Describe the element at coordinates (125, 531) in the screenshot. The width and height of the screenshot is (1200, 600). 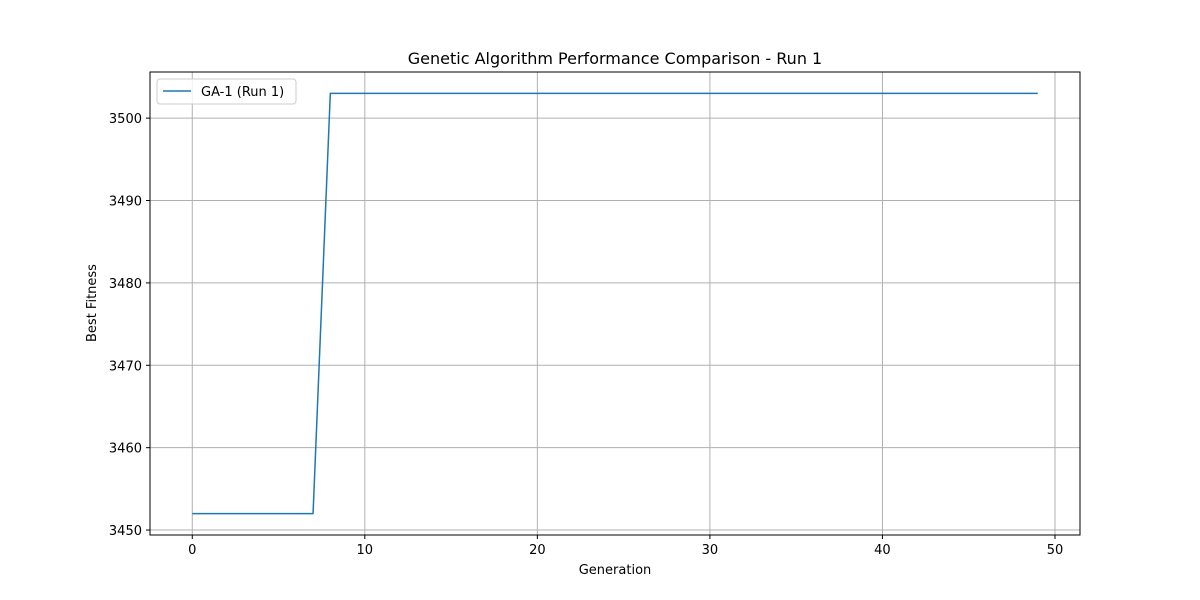
I see `y-tick-label: 3450` at that location.